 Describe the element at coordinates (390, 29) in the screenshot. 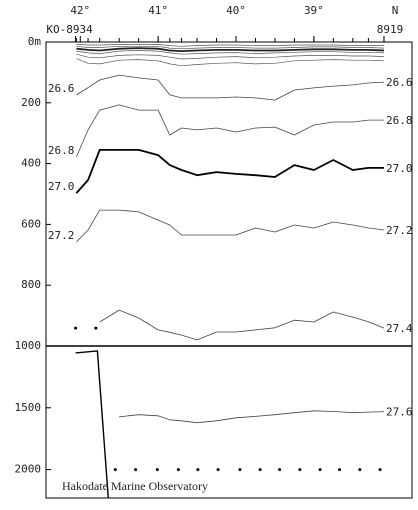

I see `station-label: 8919` at that location.